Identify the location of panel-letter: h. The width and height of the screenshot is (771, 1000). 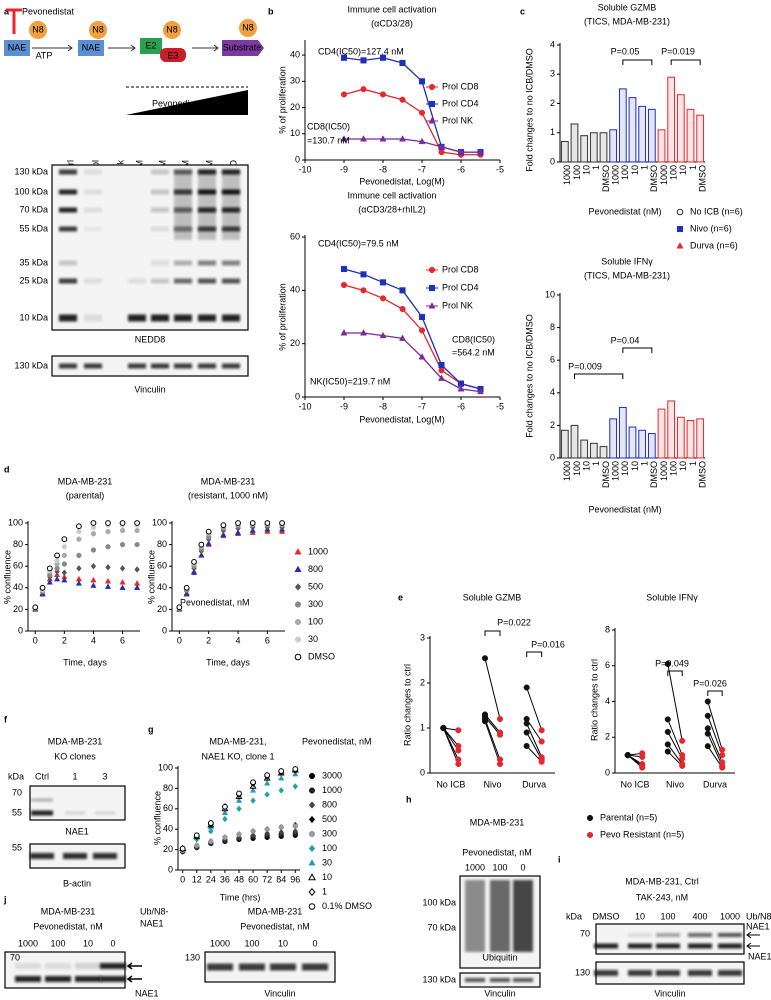
(409, 799).